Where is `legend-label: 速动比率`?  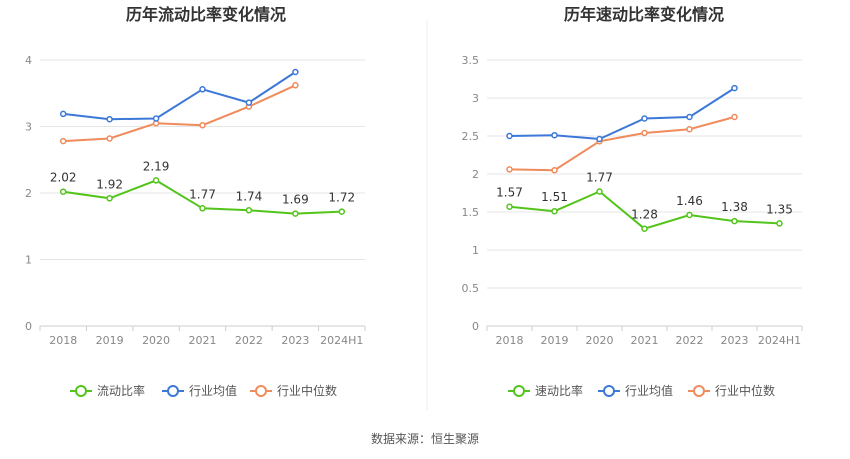 legend-label: 速动比率 is located at coordinates (559, 390).